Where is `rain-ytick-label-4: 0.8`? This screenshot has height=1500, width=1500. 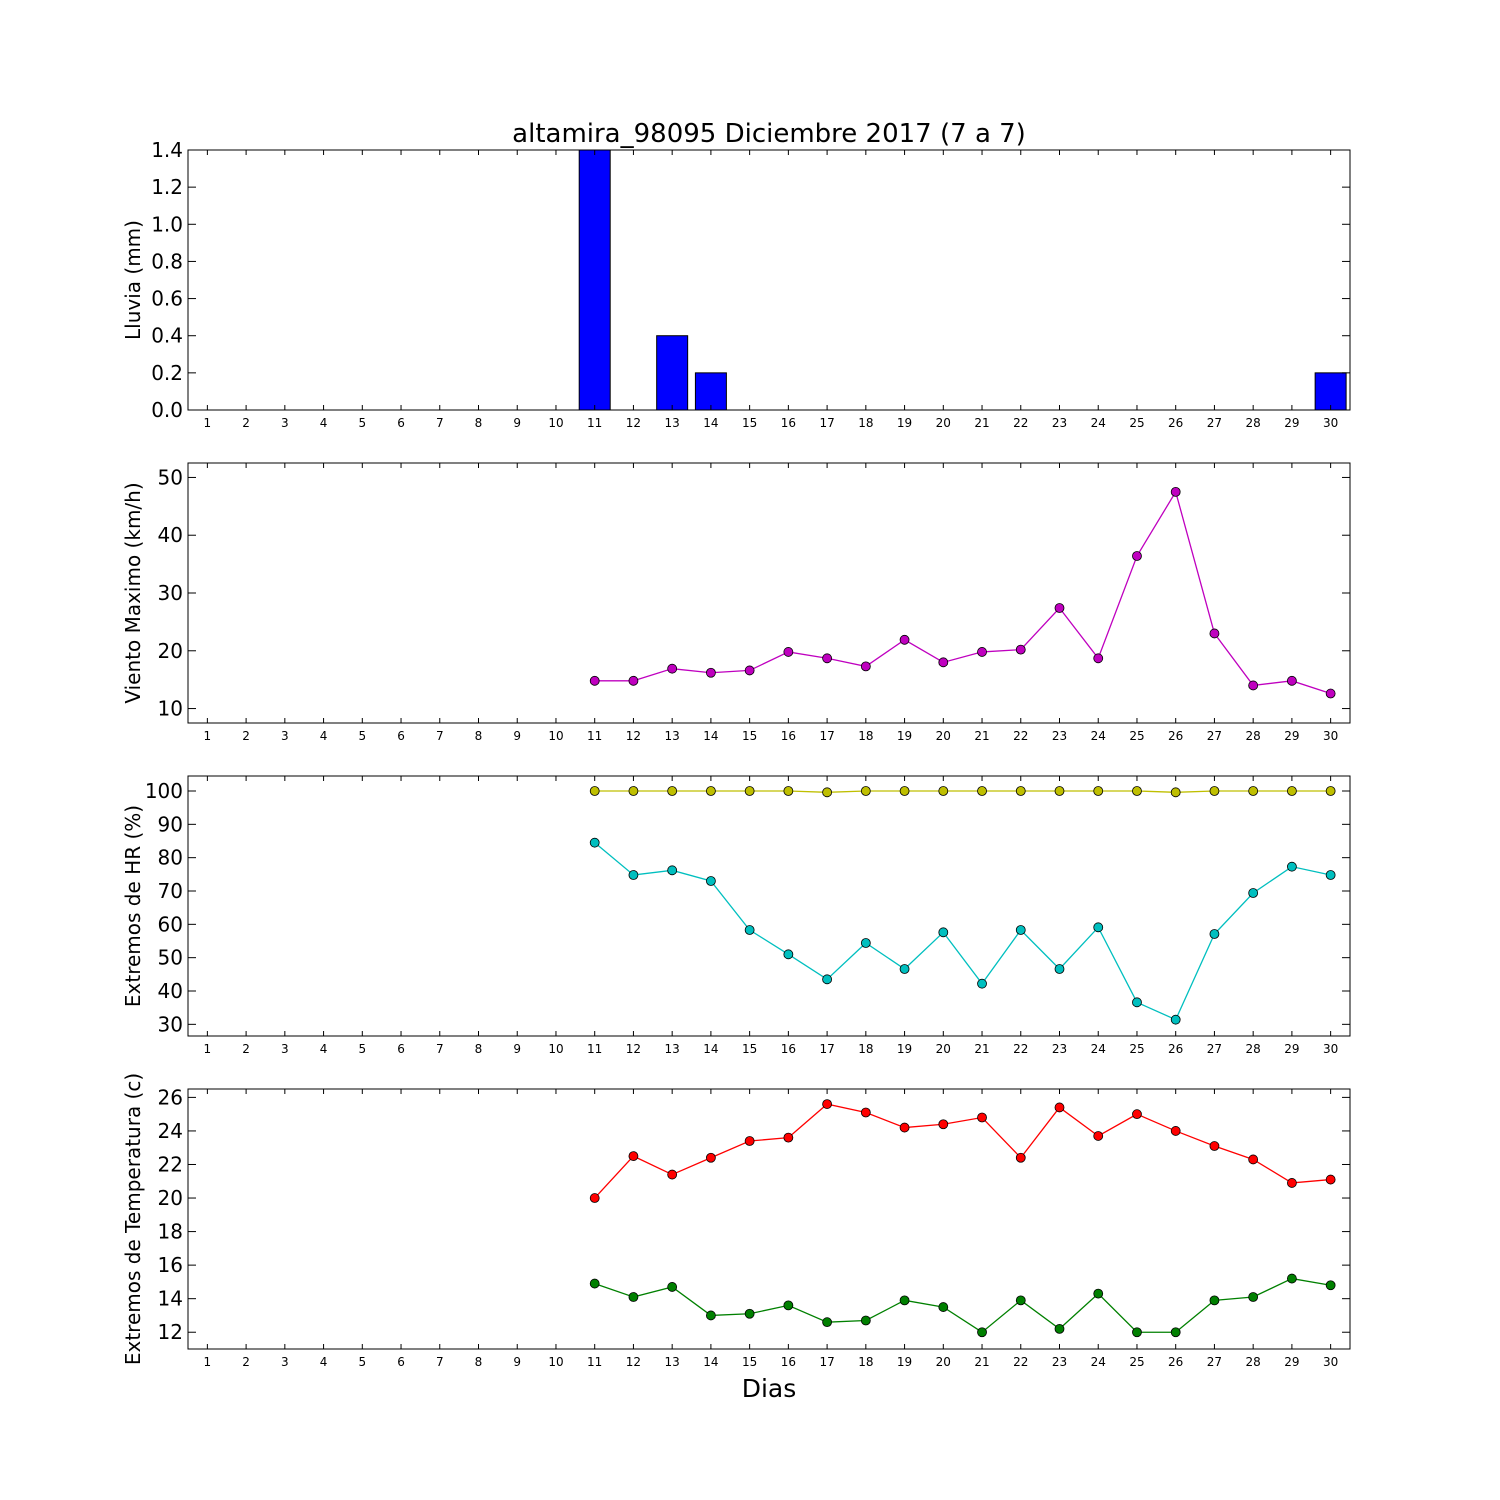
rain-ytick-label-4: 0.8 is located at coordinates (167, 261).